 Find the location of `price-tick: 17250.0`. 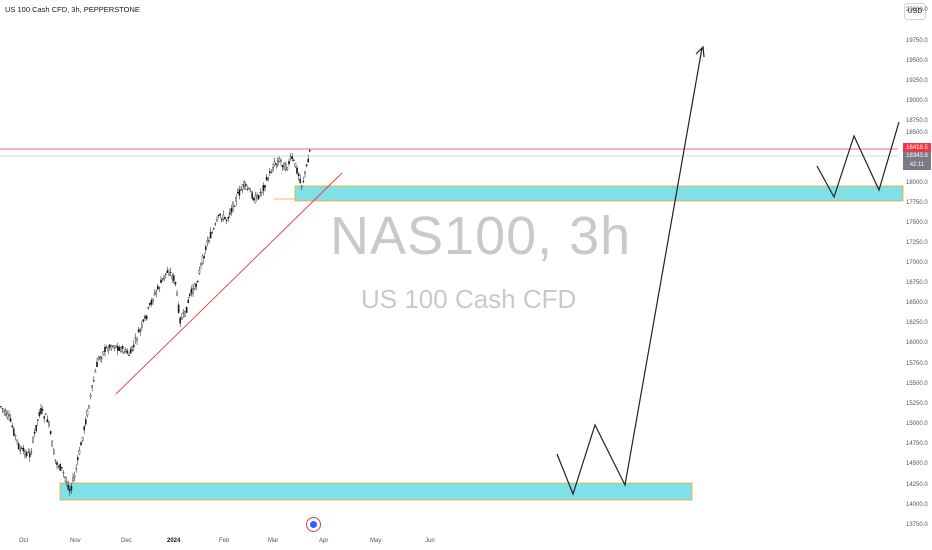

price-tick: 17250.0 is located at coordinates (917, 243).